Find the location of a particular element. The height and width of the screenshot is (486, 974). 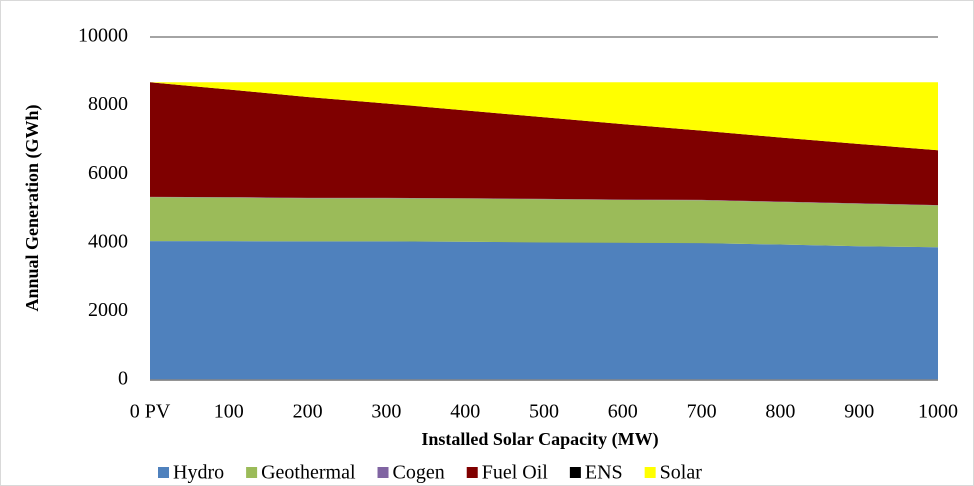

legend-label: Geothermal is located at coordinates (308, 473).